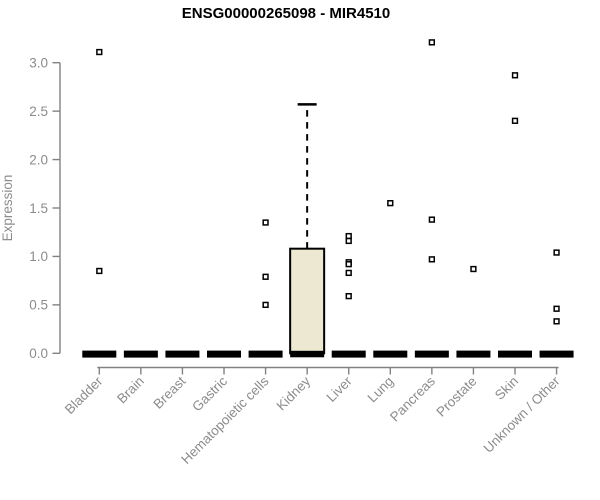 The width and height of the screenshot is (600, 500). I want to click on box, so click(307, 301).